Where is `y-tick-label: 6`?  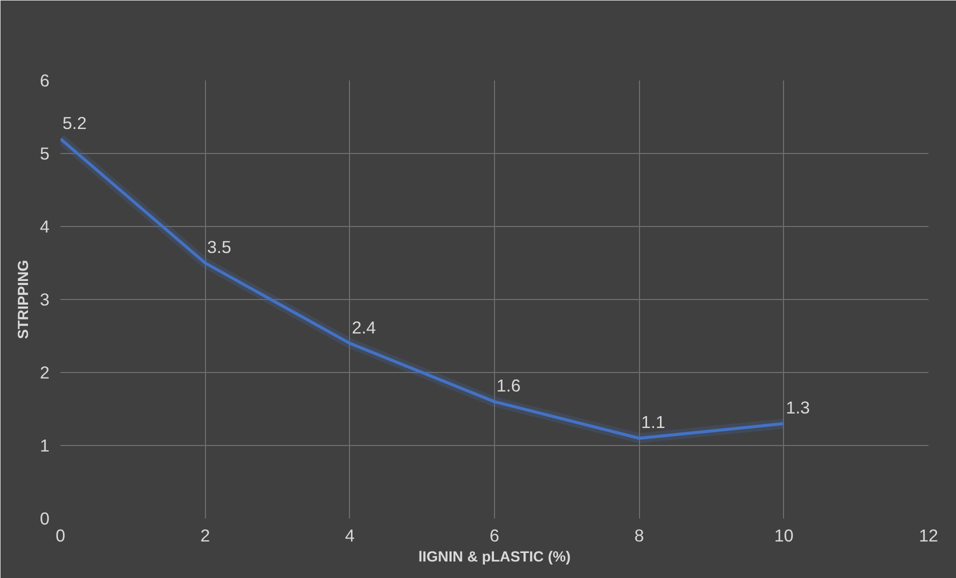
y-tick-label: 6 is located at coordinates (45, 80).